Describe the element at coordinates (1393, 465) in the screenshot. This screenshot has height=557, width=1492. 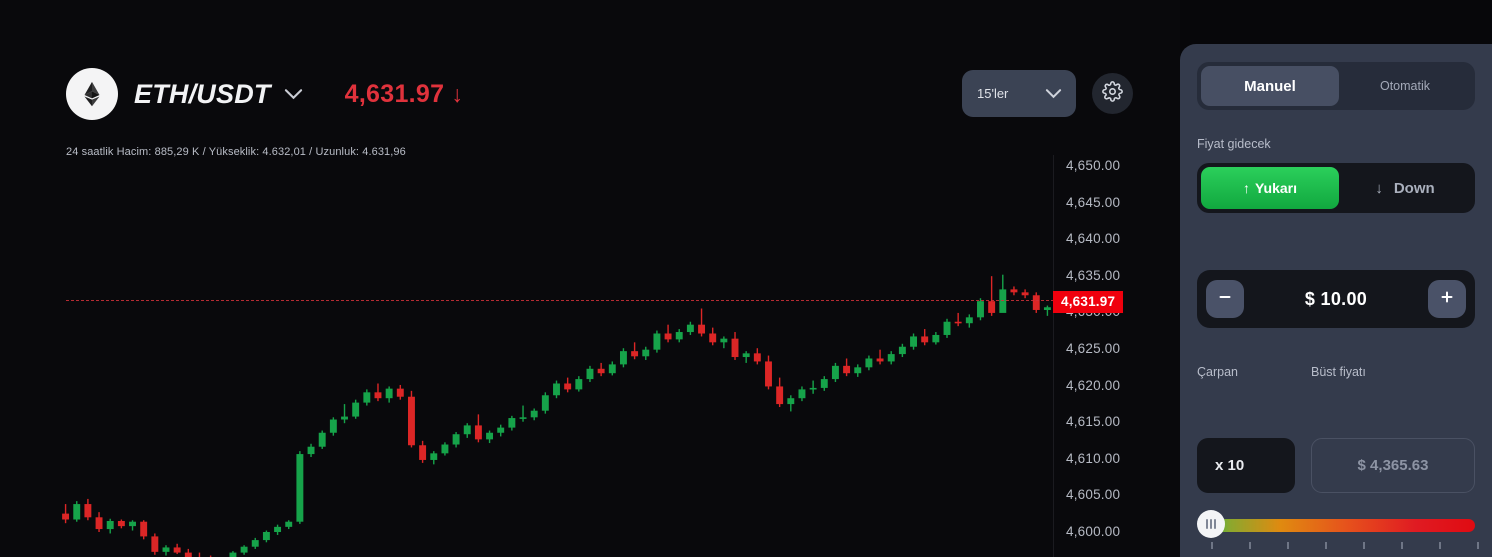
I see `bust-price-value: $ 4,365.63` at that location.